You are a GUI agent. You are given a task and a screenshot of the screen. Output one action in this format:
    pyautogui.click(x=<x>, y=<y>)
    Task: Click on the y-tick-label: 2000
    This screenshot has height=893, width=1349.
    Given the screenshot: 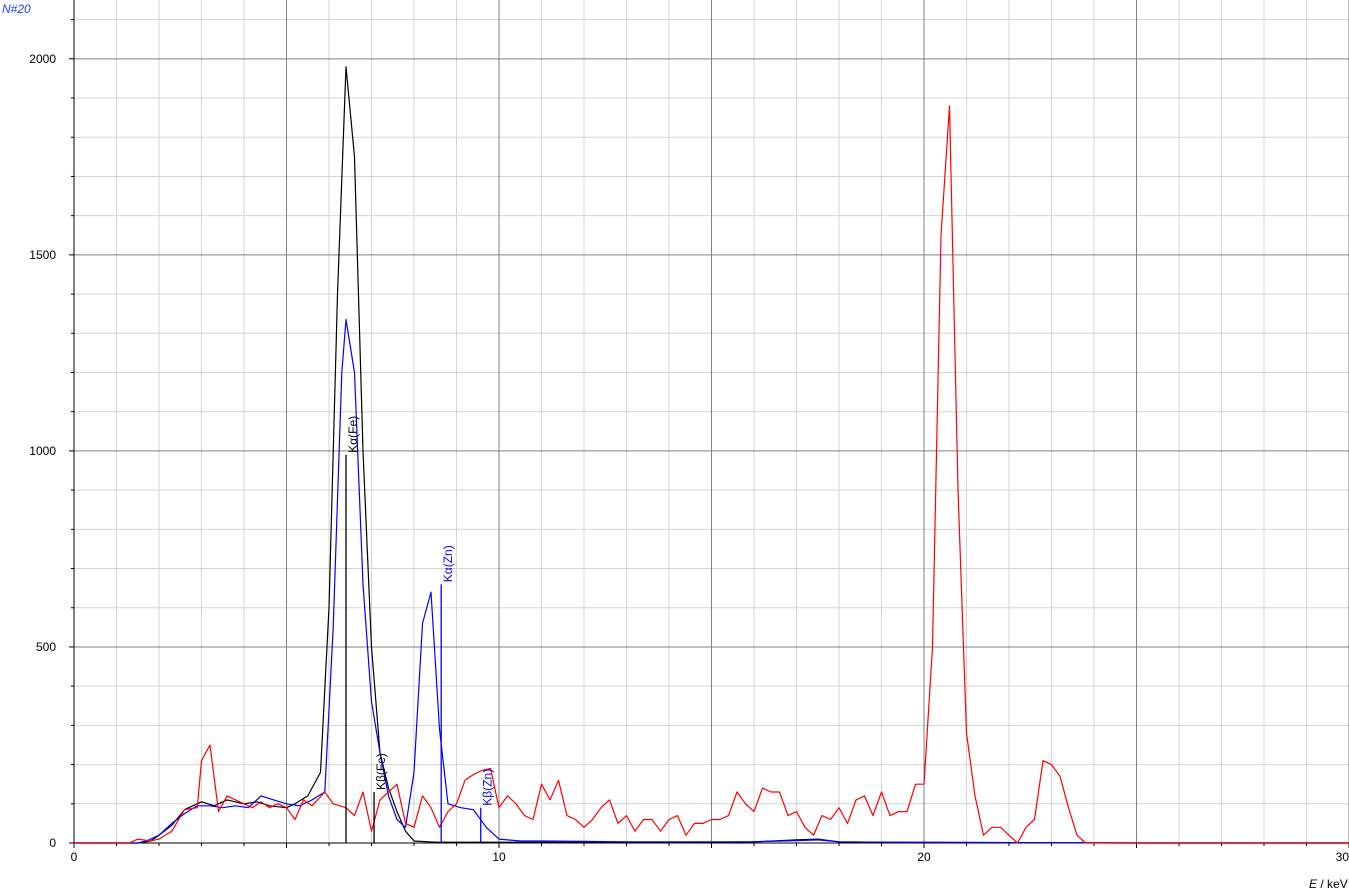 What is the action you would take?
    pyautogui.click(x=42, y=59)
    